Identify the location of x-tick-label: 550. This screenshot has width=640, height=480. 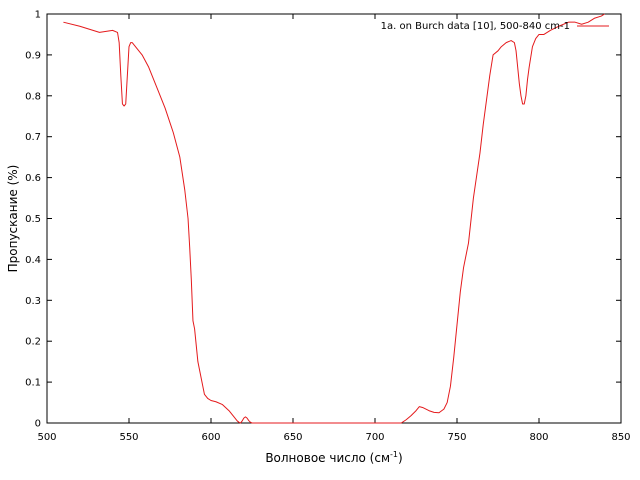
(128, 437).